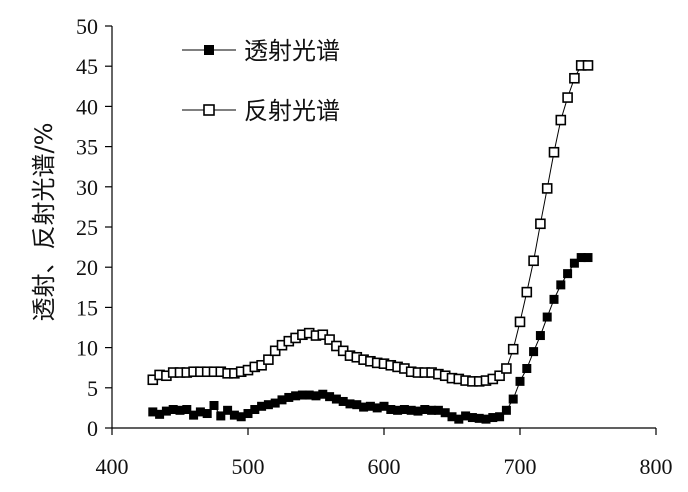 The width and height of the screenshot is (688, 492). I want to click on y-tick-label: 50, so click(87, 26).